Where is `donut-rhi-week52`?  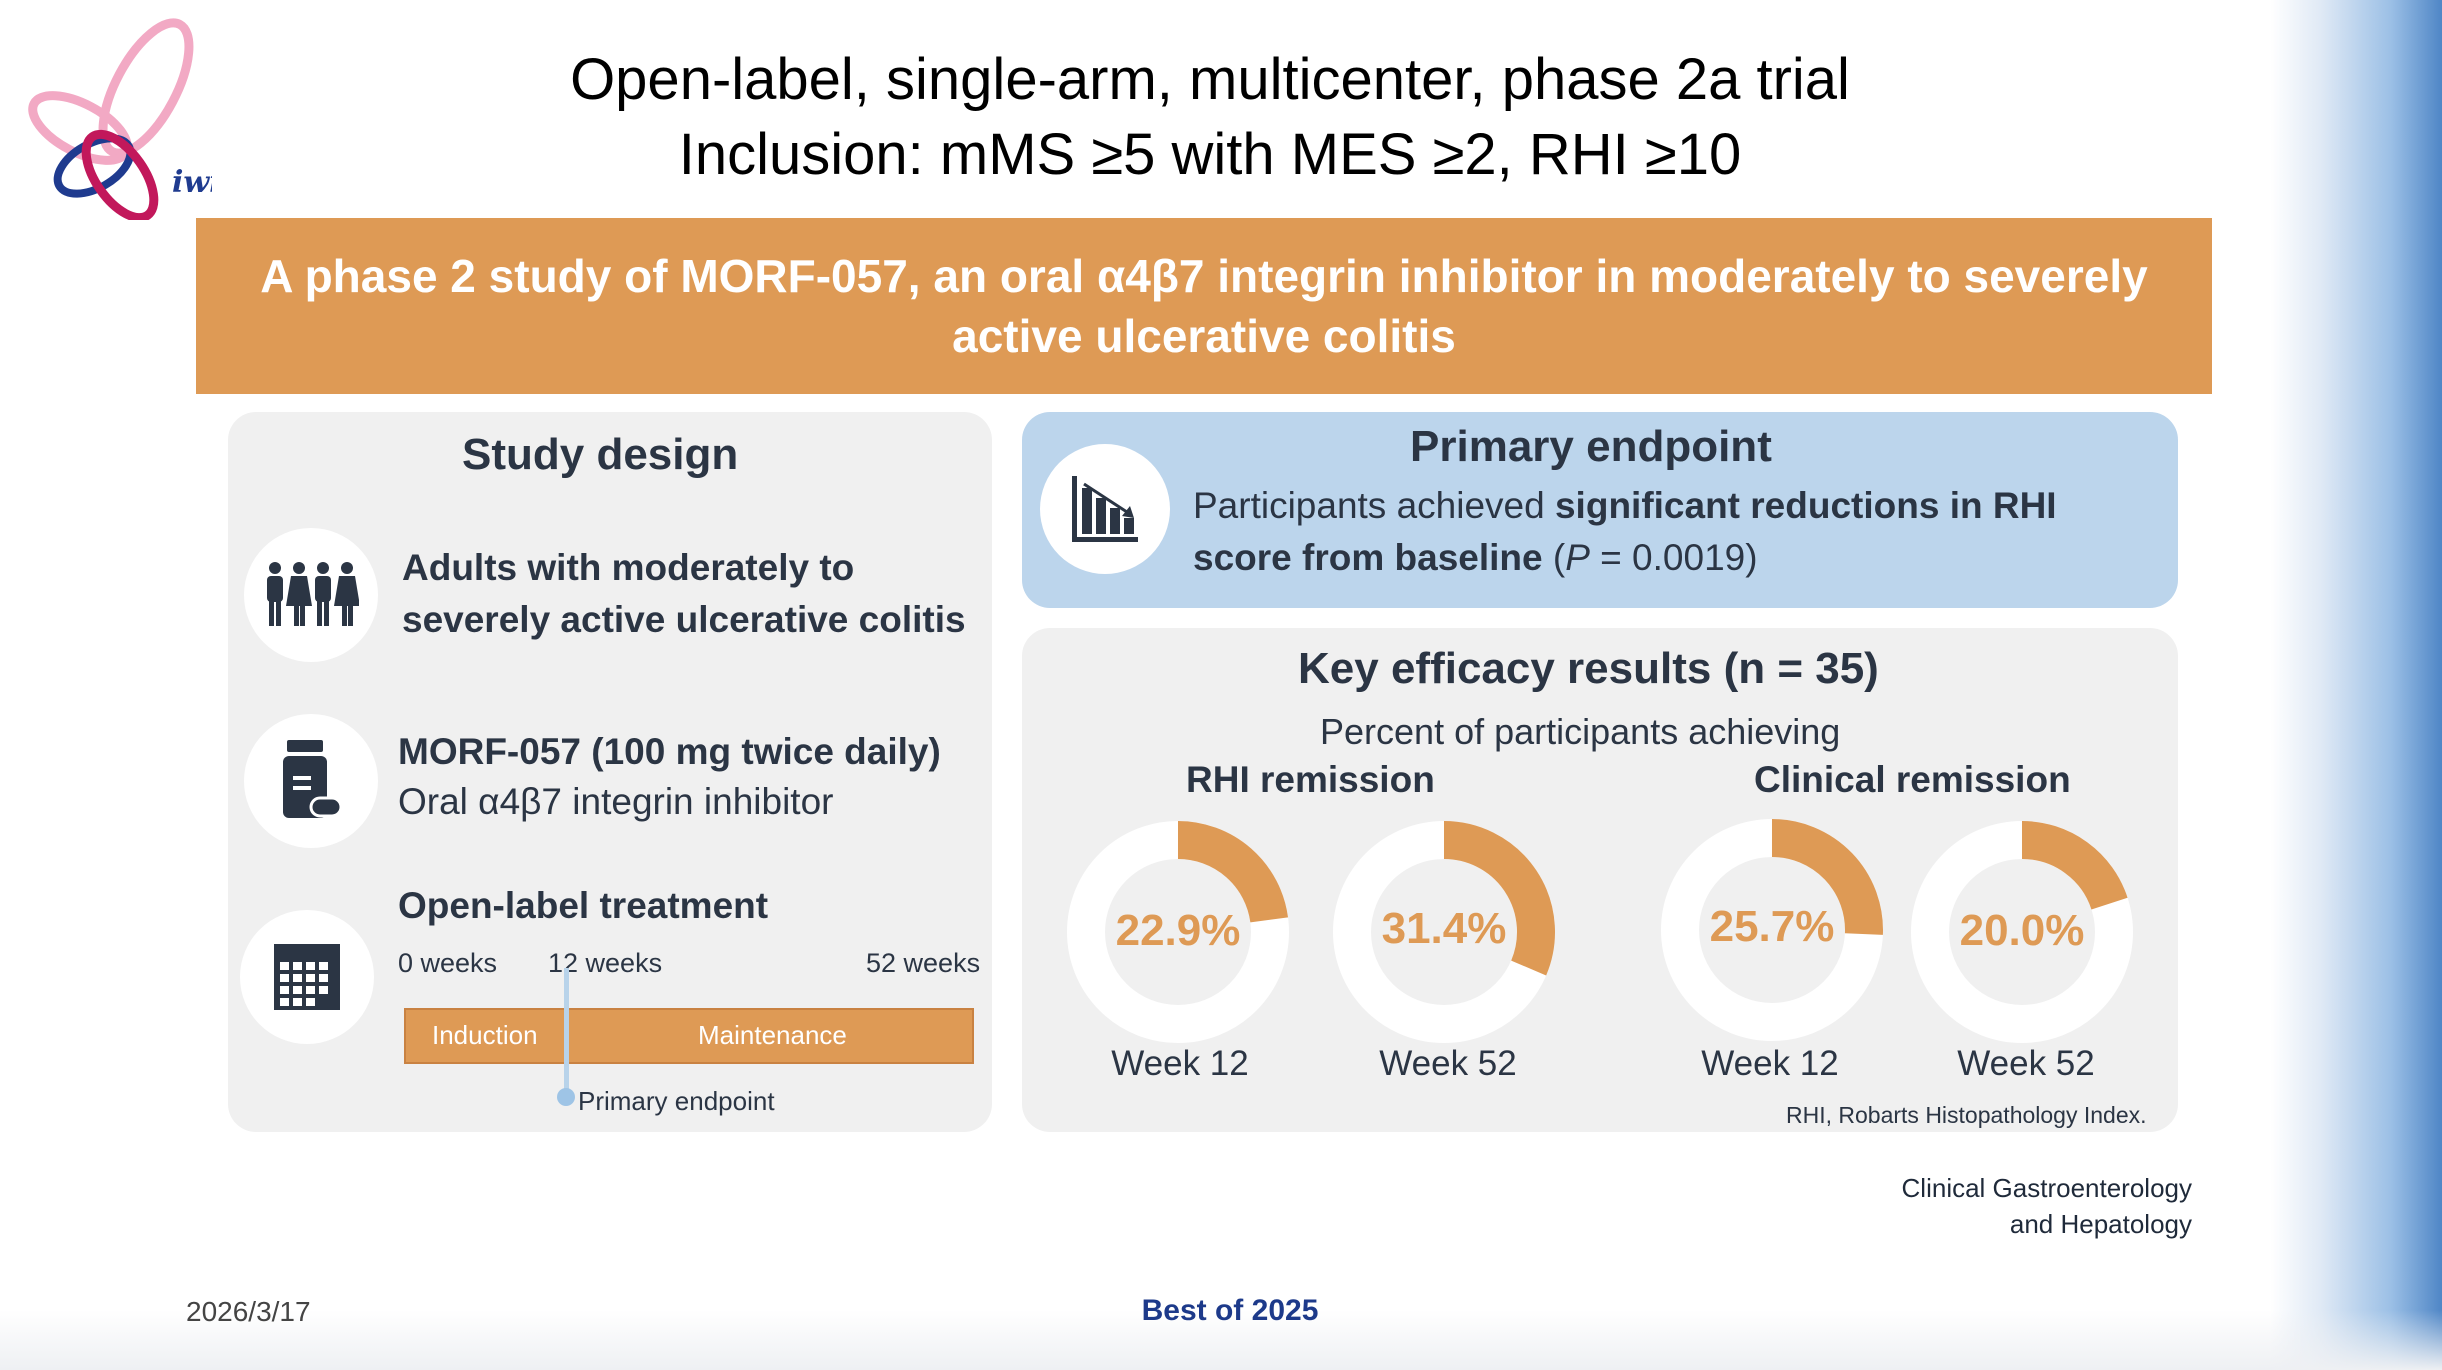
donut-rhi-week52 is located at coordinates (1444, 932).